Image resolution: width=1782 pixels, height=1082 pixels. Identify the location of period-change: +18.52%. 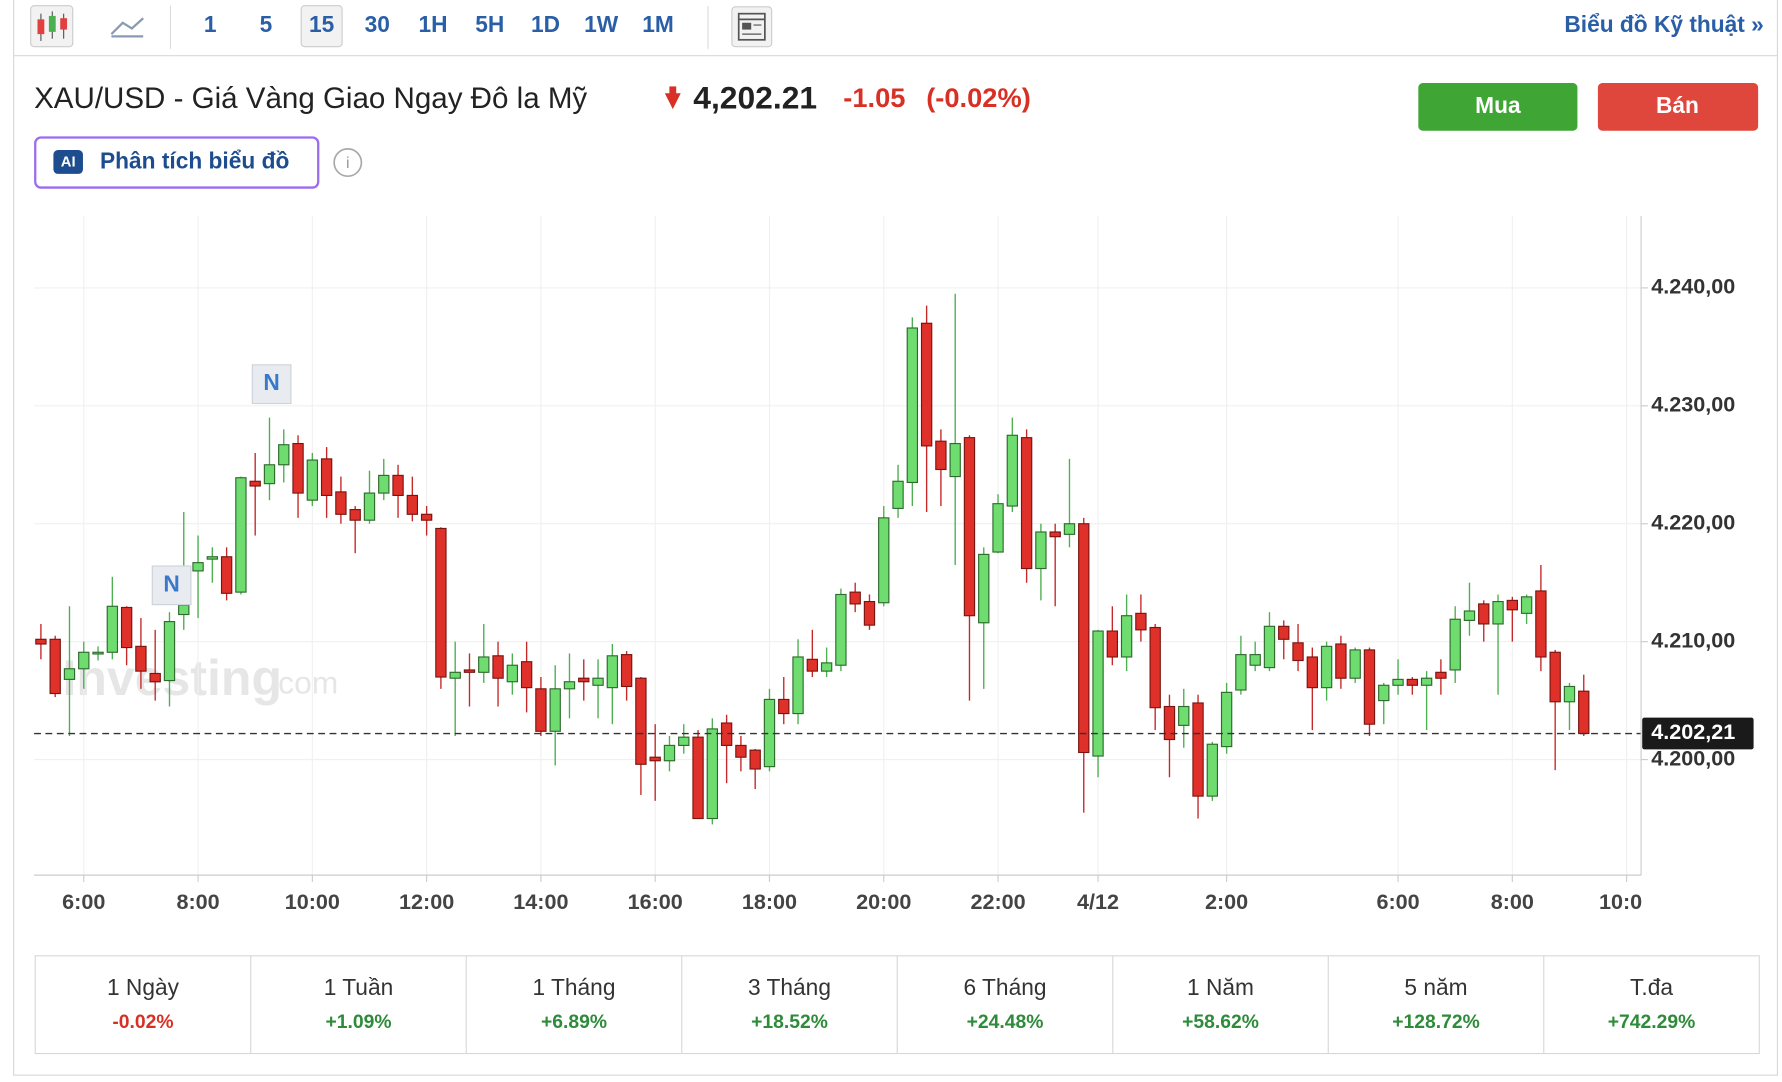
(789, 1022).